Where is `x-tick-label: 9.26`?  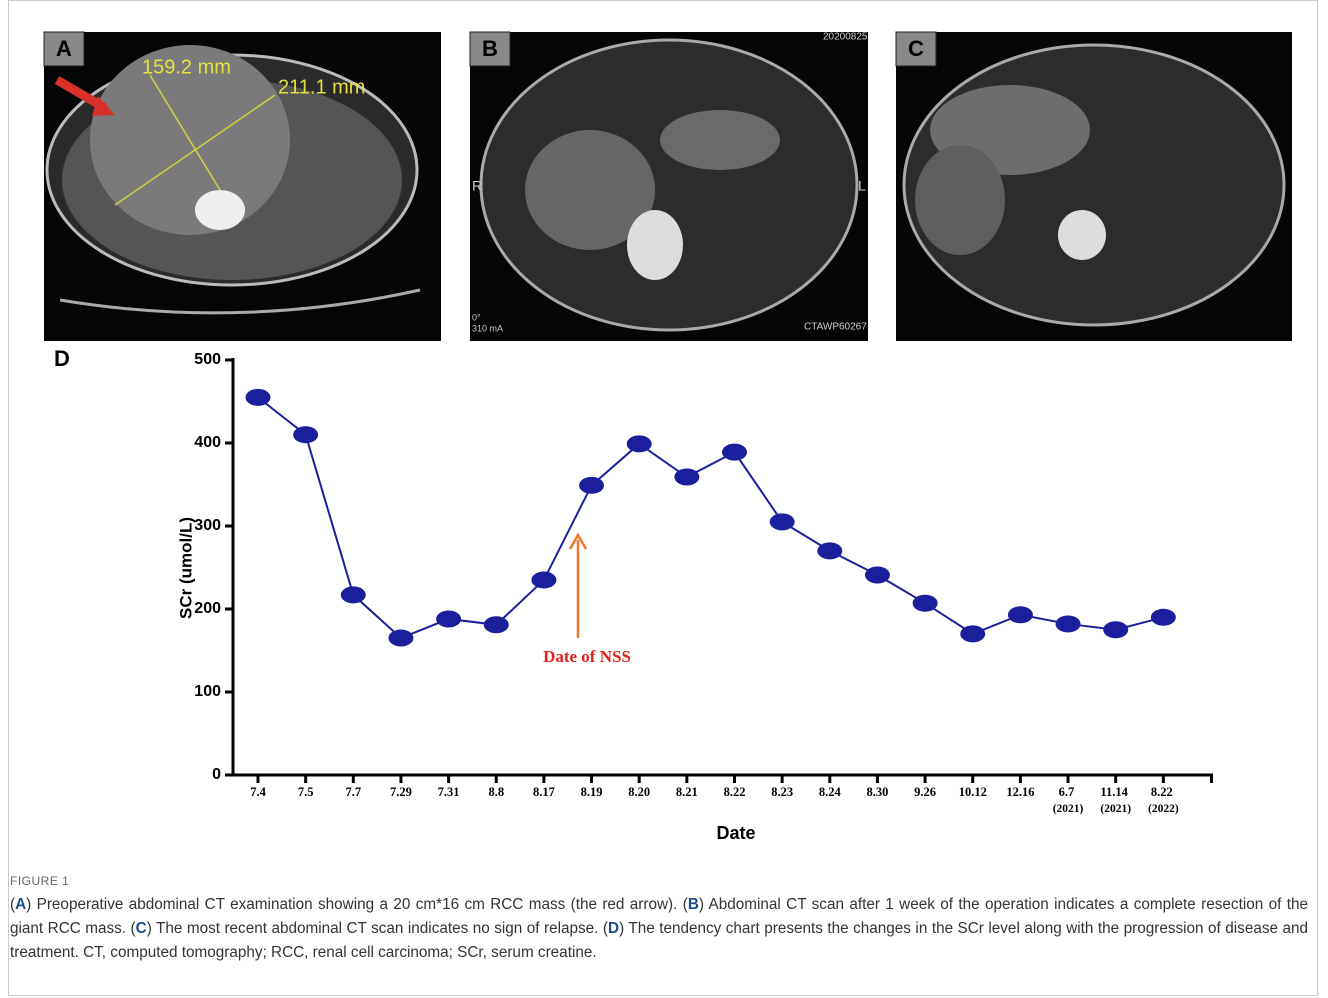 x-tick-label: 9.26 is located at coordinates (925, 792).